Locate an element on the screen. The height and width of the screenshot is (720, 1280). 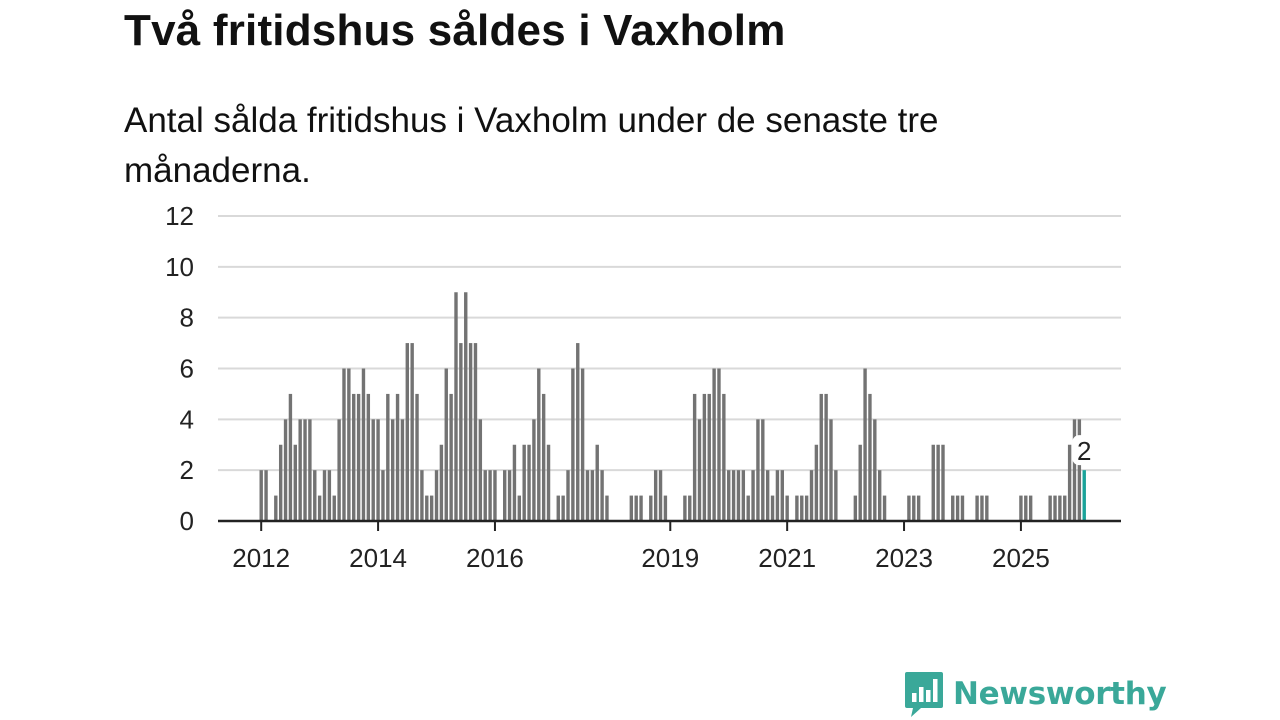
highlight-value-label: 2 is located at coordinates (1084, 451).